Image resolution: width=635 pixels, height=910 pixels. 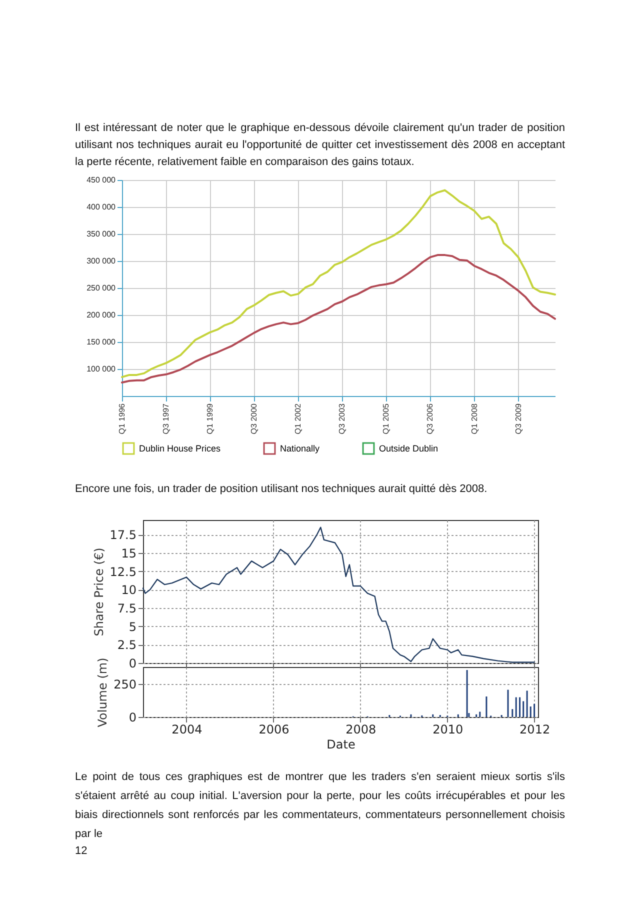 I want to click on y-axis-title: Volume (m), so click(x=103, y=693).